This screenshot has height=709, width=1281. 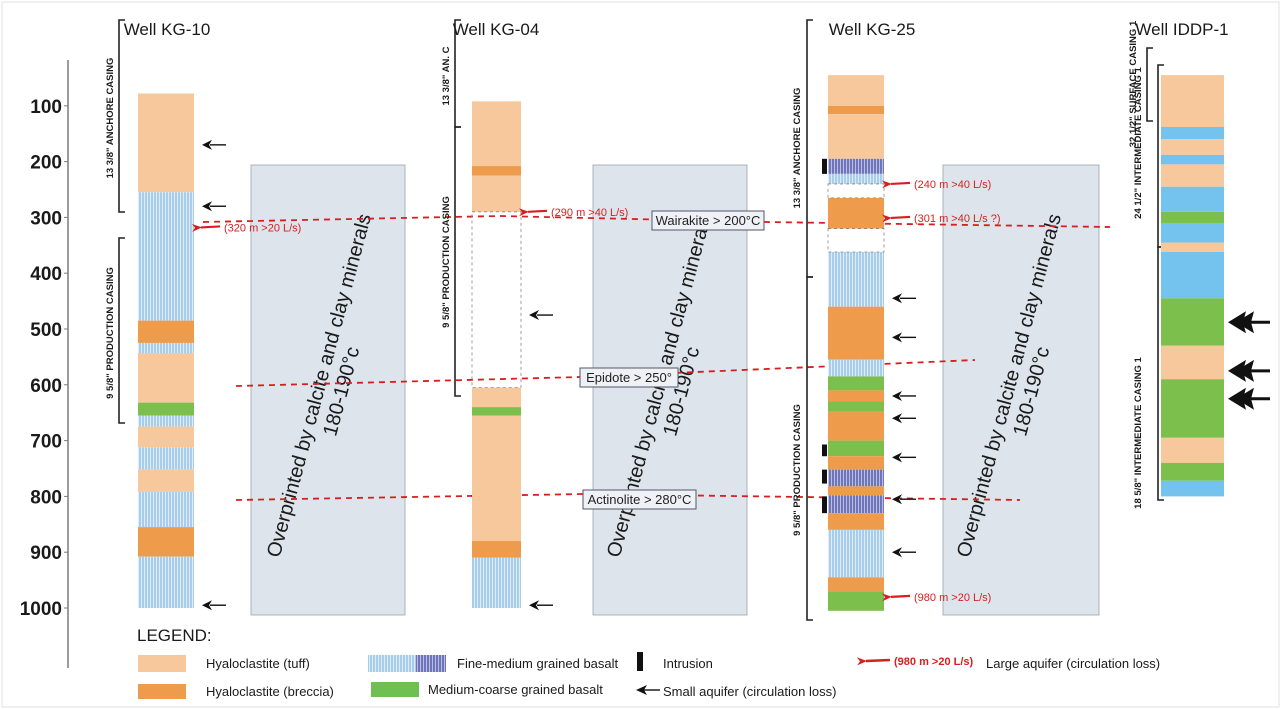 What do you see at coordinates (749, 691) in the screenshot?
I see `legend-label-small-aquifer: Small aquifer (circulation loss)` at bounding box center [749, 691].